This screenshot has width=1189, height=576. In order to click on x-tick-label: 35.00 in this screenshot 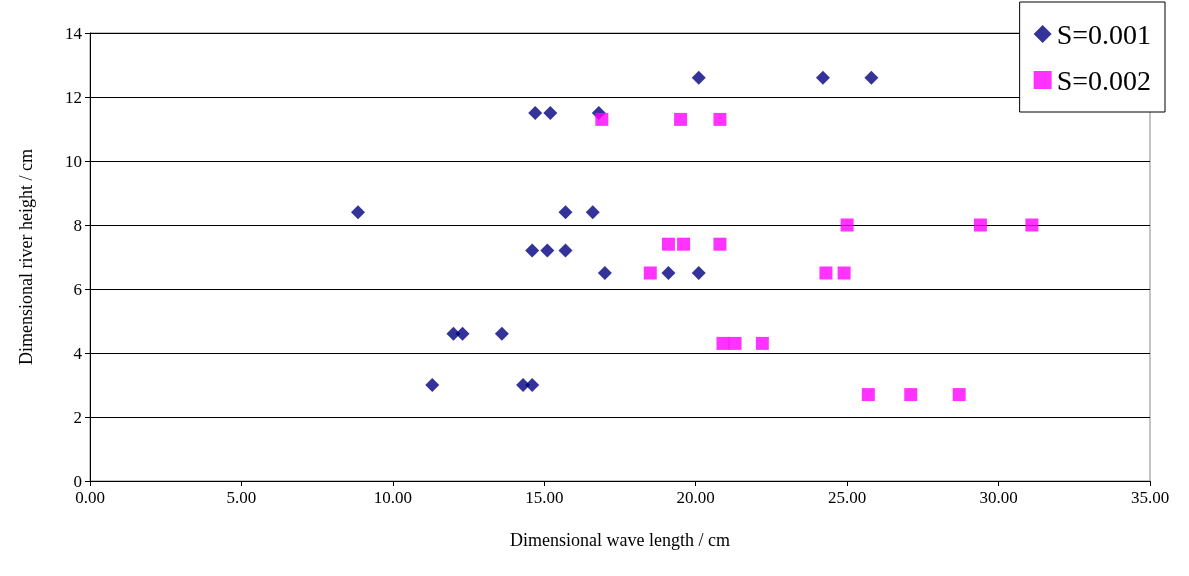, I will do `click(1150, 497)`.